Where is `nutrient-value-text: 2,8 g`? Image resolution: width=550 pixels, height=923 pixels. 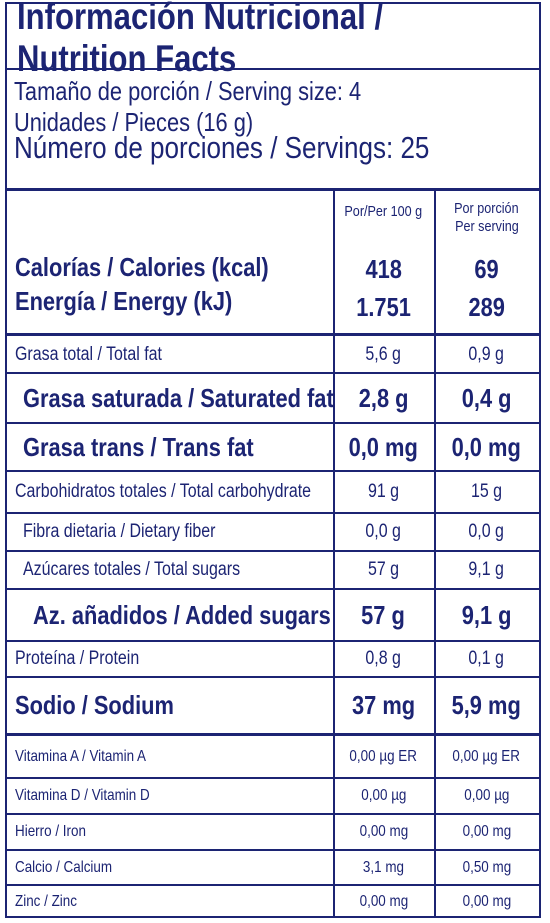
nutrient-value-text: 2,8 g is located at coordinates (383, 397).